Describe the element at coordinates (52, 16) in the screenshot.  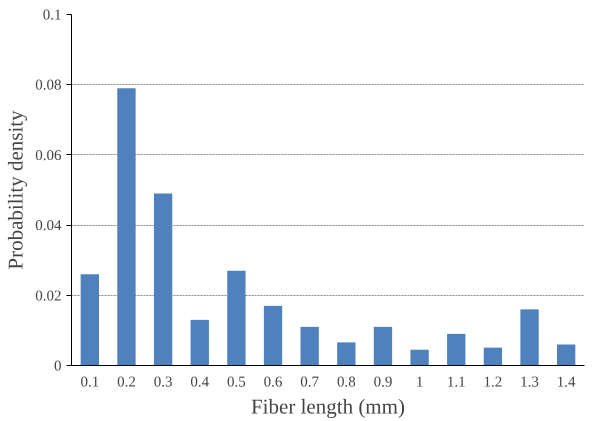
I see `y-tick-label: 0.1` at that location.